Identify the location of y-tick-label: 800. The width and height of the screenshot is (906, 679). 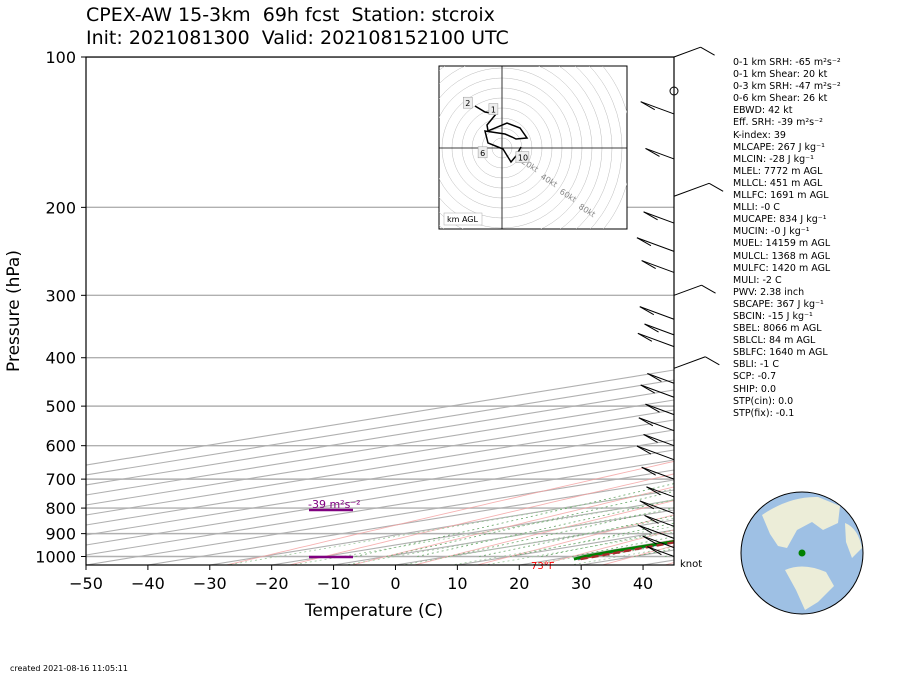
(60, 508).